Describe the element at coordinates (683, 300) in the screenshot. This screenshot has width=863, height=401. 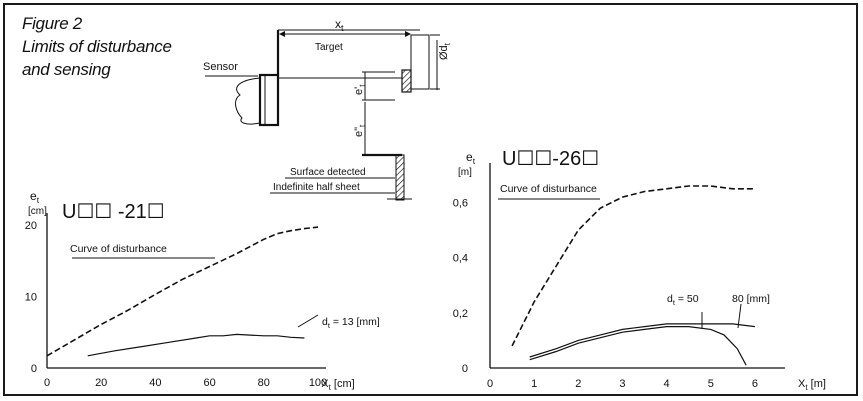
I see `legend-label-2: dt = 50` at that location.